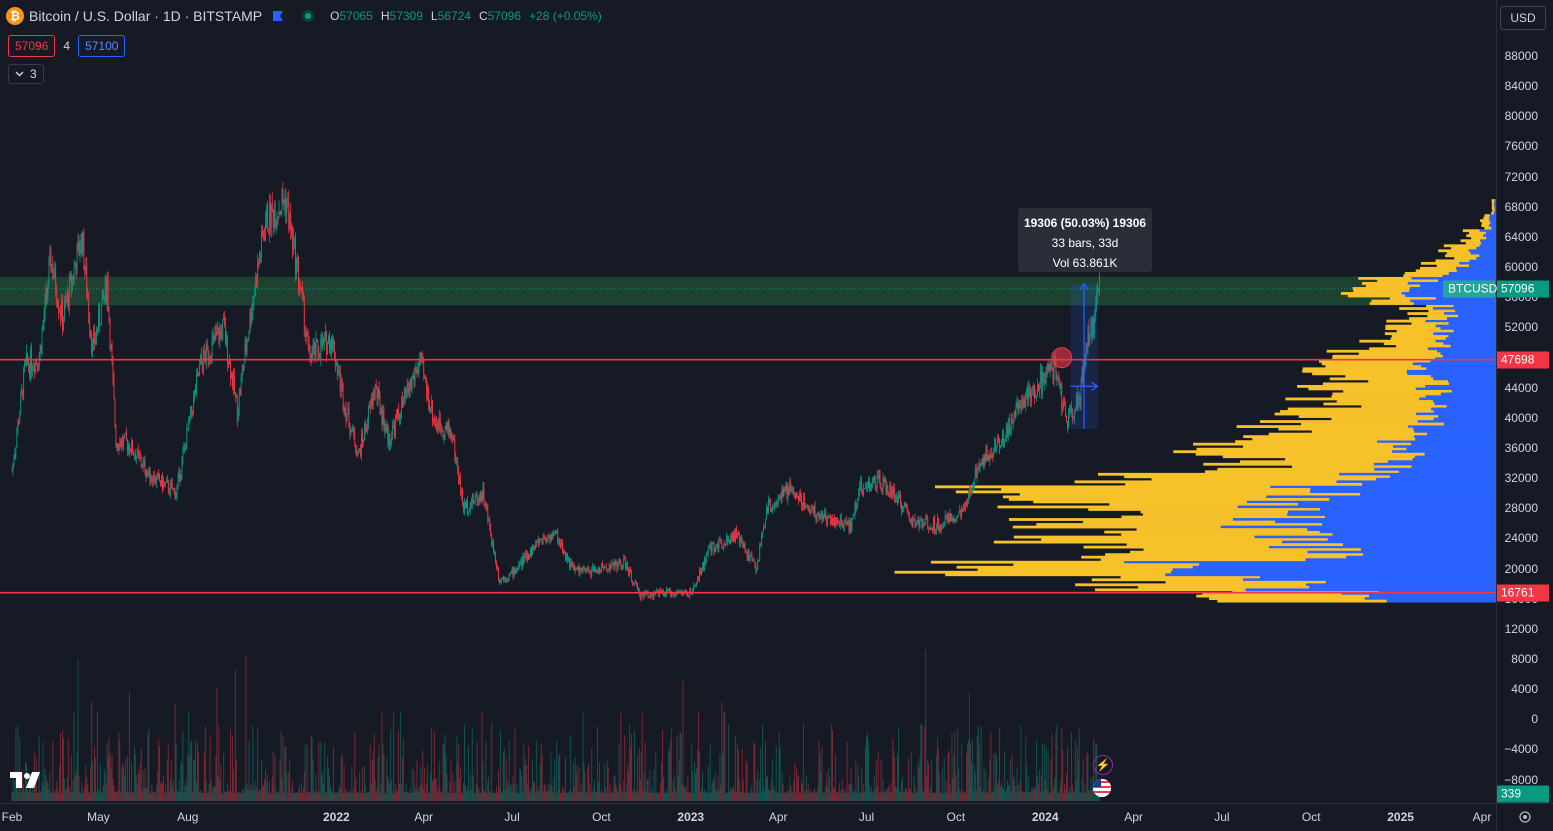 This screenshot has height=831, width=1553. Describe the element at coordinates (1103, 765) in the screenshot. I see `lightning-icon: ⚡` at that location.